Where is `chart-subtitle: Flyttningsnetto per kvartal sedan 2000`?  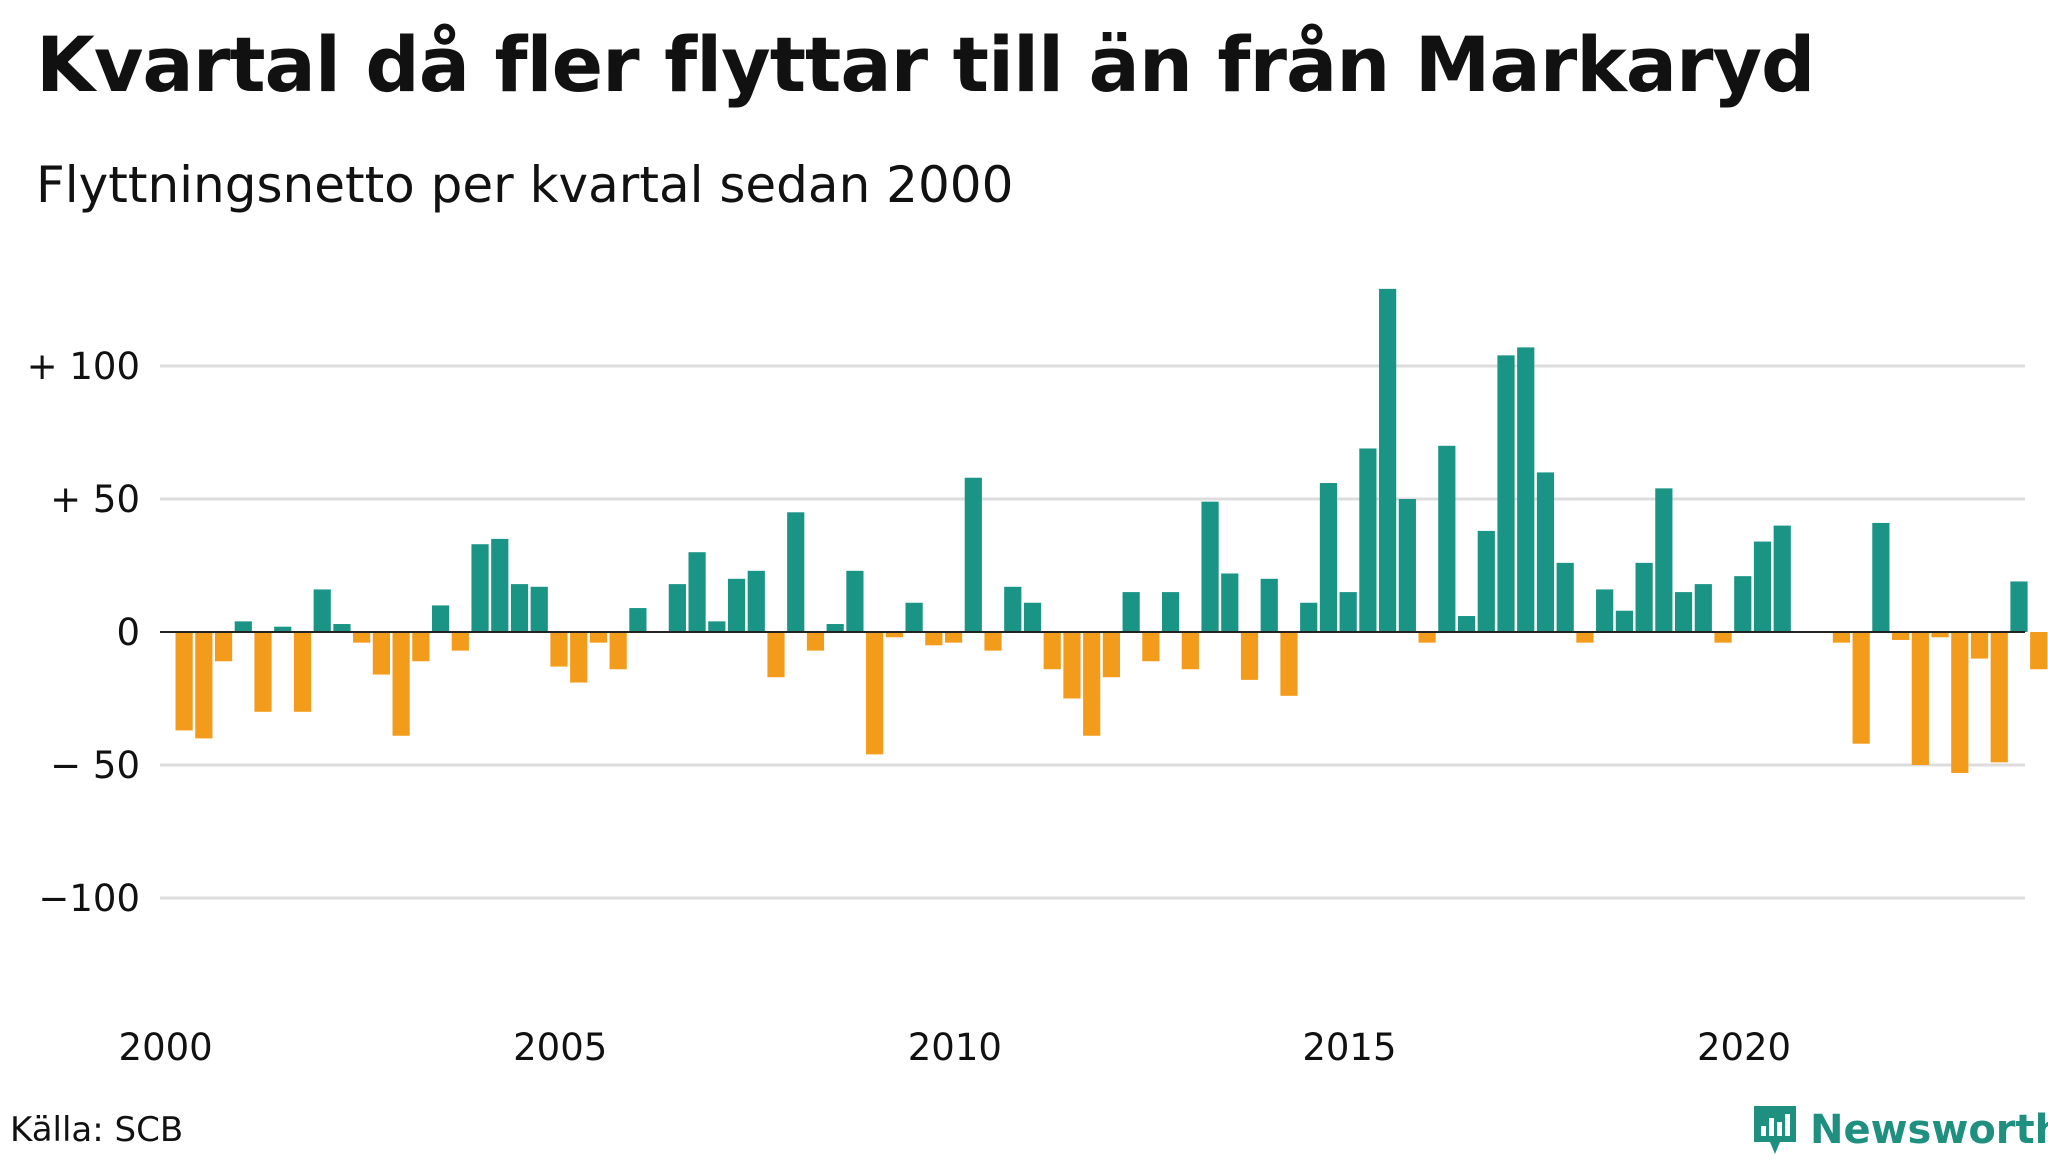
chart-subtitle: Flyttningsnetto per kvartal sedan 2000 is located at coordinates (525, 185).